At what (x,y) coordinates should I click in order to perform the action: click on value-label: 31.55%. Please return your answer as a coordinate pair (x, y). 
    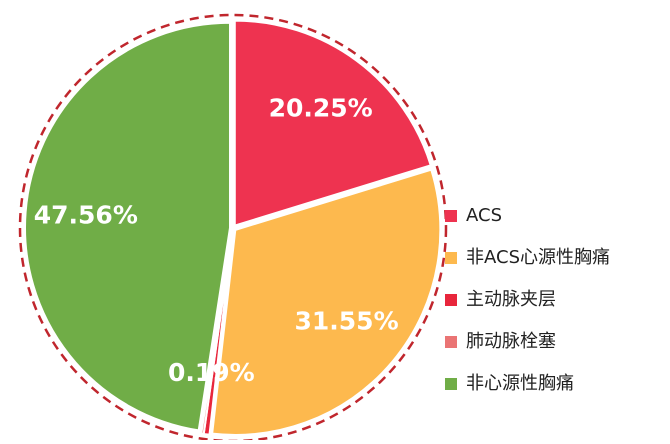
    Looking at the image, I should click on (347, 320).